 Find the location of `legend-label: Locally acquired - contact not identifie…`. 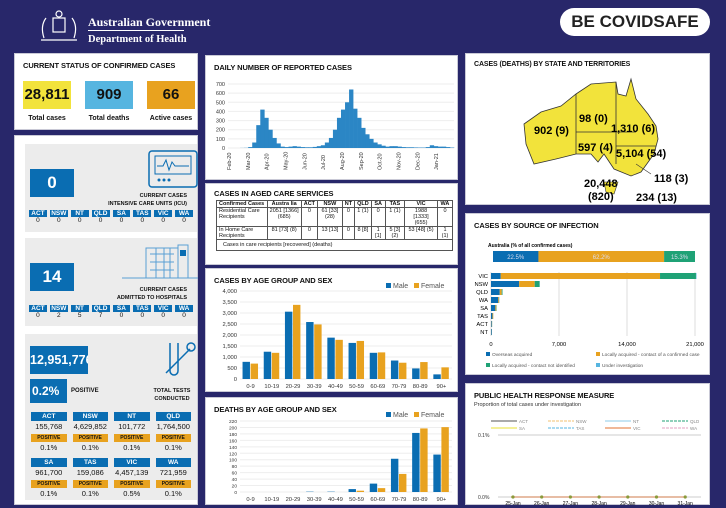

legend-label: Locally acquired - contact not identifie… is located at coordinates (533, 366).